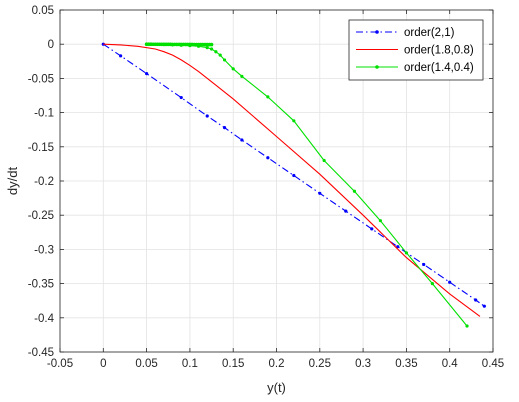  I want to click on y-tick-label: -0.4, so click(44, 319).